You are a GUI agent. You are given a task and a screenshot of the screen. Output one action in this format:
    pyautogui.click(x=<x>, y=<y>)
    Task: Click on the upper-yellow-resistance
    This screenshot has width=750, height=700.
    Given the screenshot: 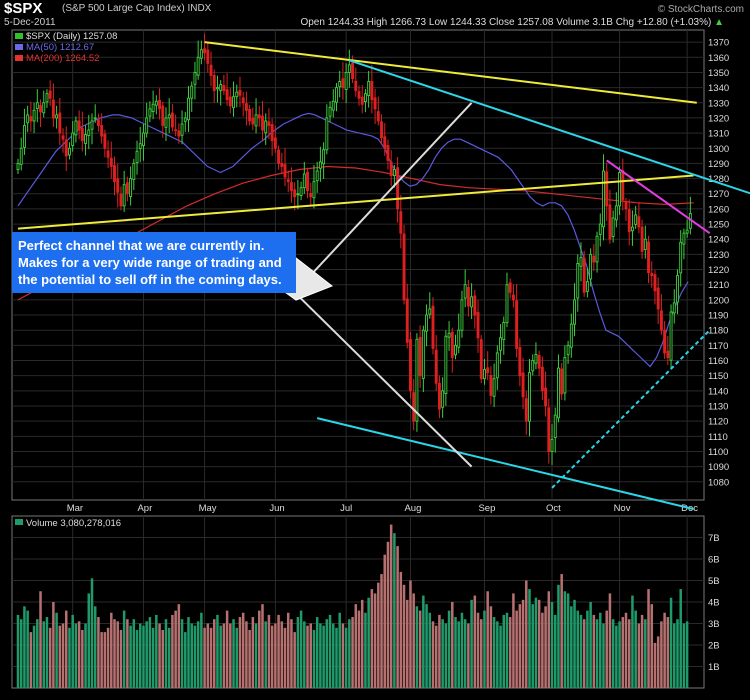 What is the action you would take?
    pyautogui.click(x=450, y=72)
    